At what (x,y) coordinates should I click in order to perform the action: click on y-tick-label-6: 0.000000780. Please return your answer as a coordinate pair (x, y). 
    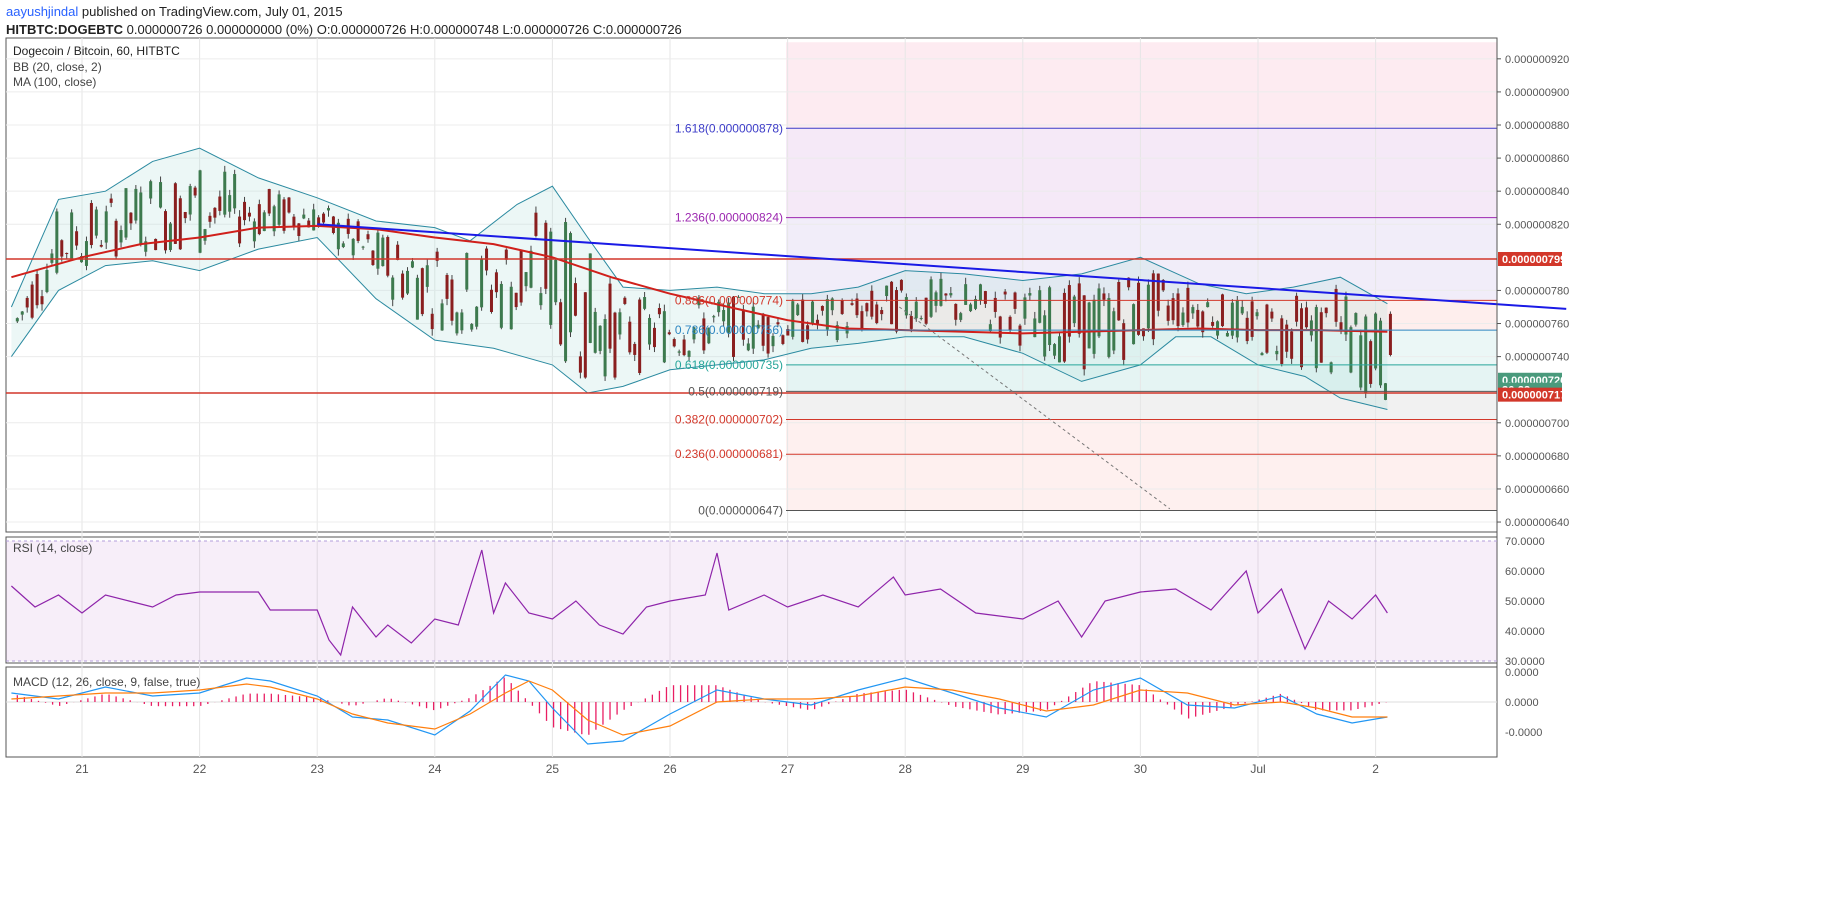
    Looking at the image, I should click on (1537, 291).